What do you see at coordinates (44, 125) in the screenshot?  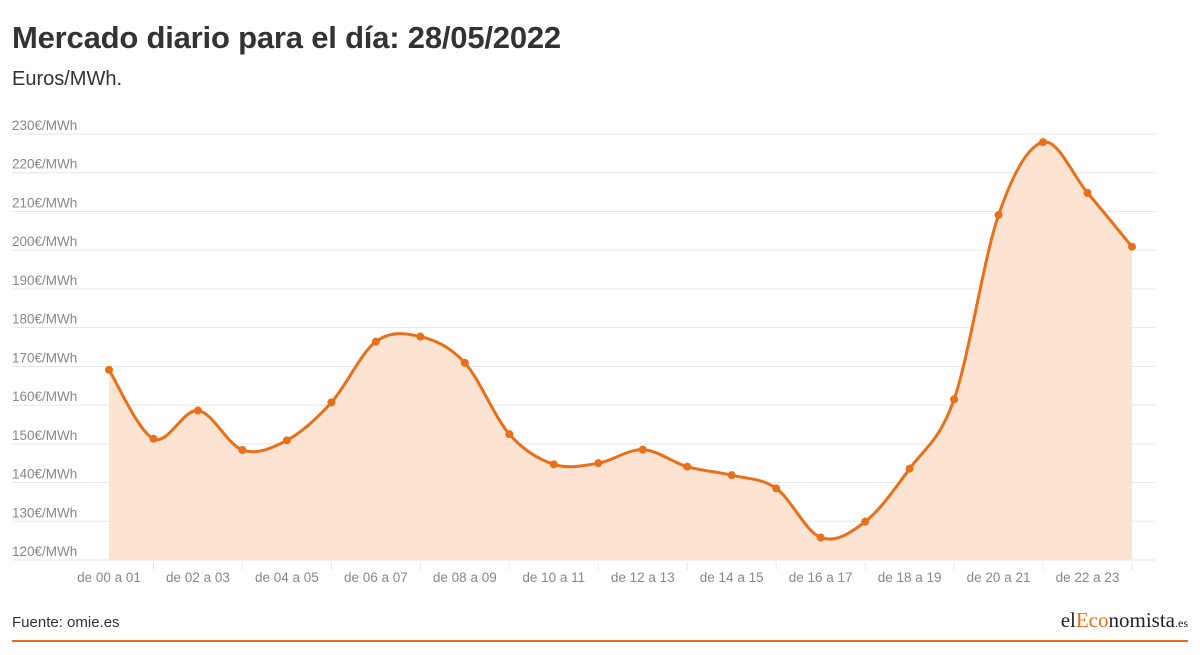 I see `y-tick-label: 230€/MWh` at bounding box center [44, 125].